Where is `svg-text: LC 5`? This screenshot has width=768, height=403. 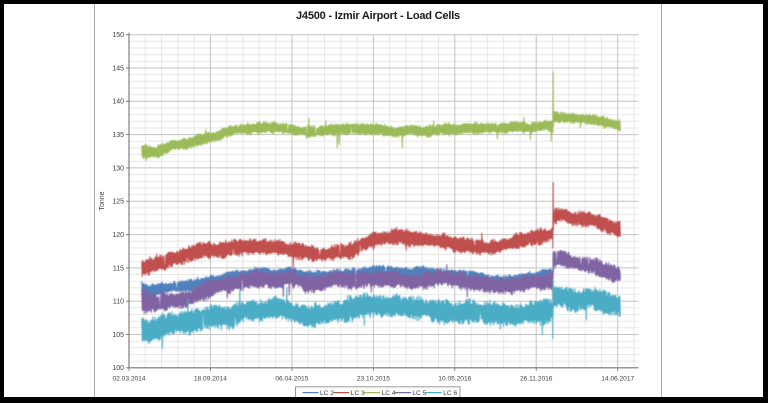 svg-text: LC 5 is located at coordinates (419, 393).